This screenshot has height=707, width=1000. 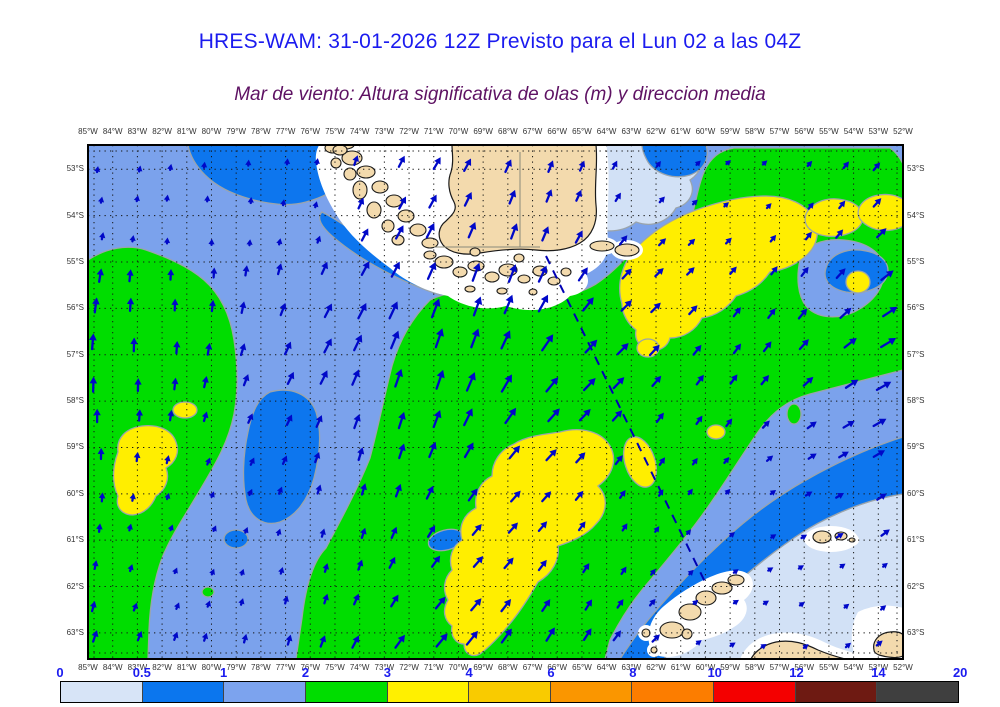 What do you see at coordinates (224, 672) in the screenshot?
I see `colorbar-tick: 1` at bounding box center [224, 672].